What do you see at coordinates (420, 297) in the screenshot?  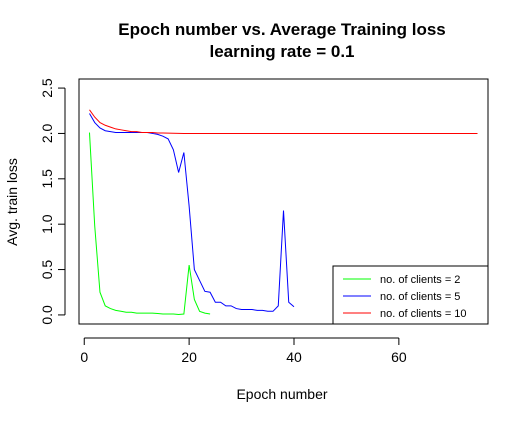 I see `legend-label: no. of clients = 5` at bounding box center [420, 297].